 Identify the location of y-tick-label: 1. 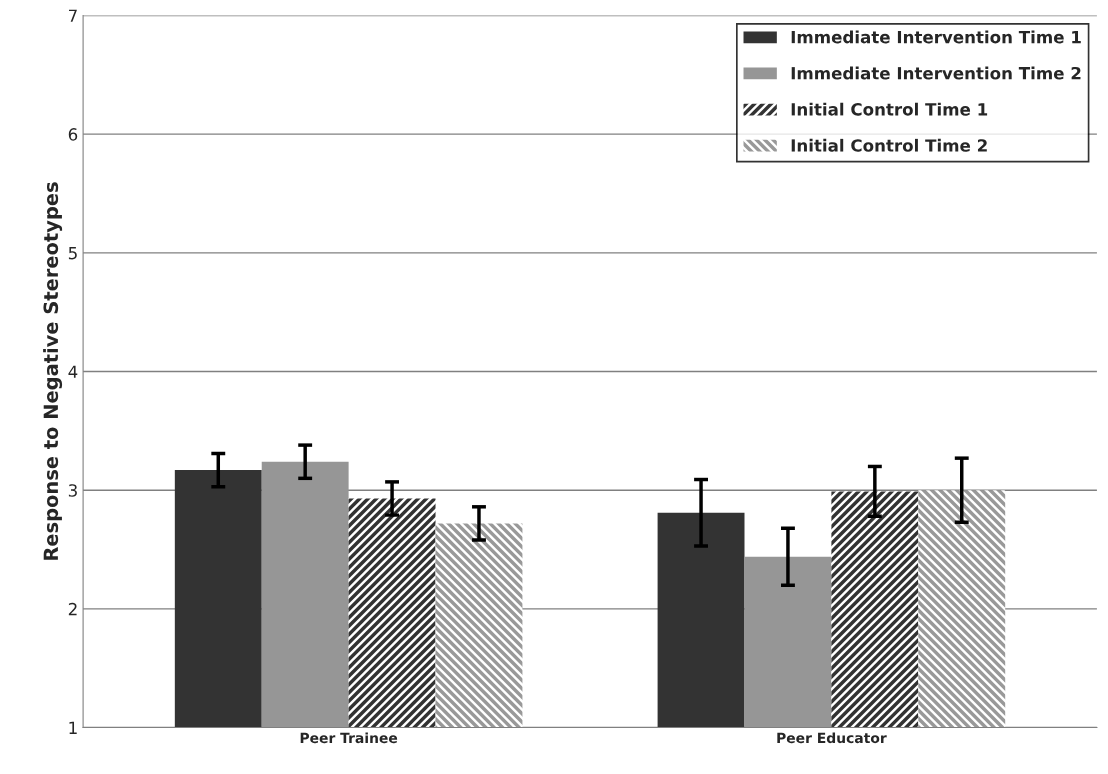
(73, 727).